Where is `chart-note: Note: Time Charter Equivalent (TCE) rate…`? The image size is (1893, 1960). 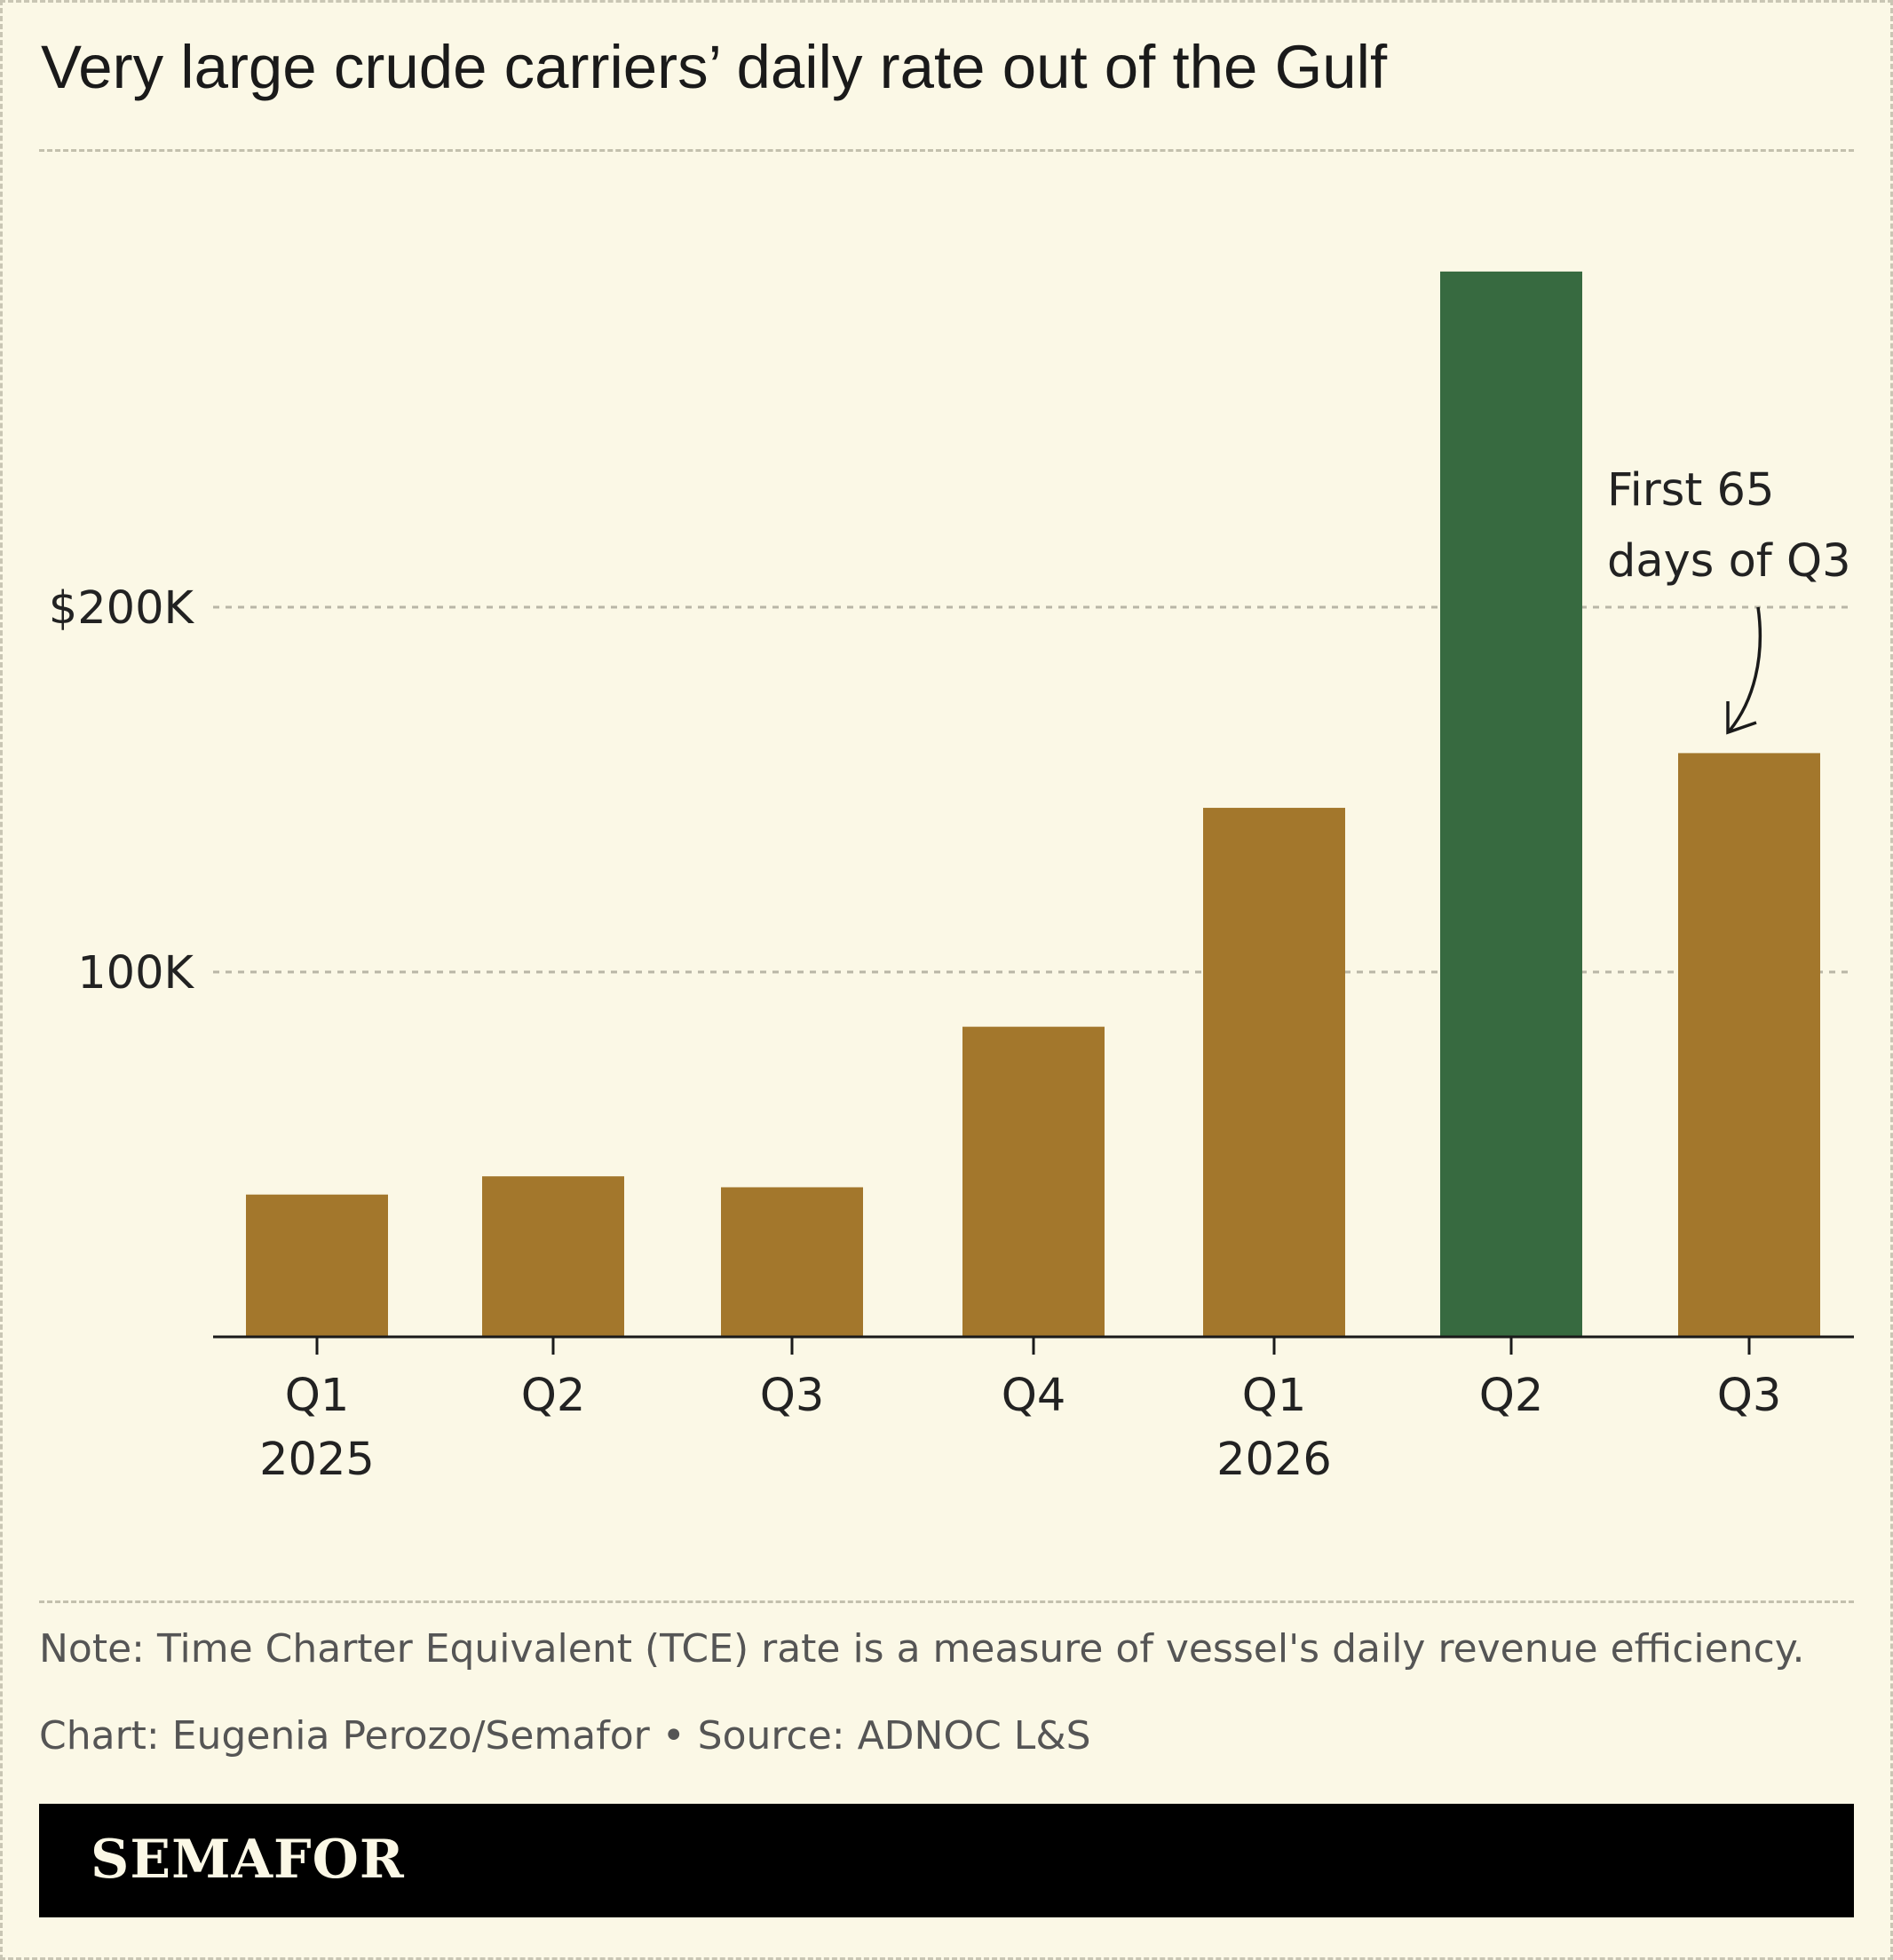 chart-note: Note: Time Charter Equivalent (TCE) rate… is located at coordinates (922, 1649).